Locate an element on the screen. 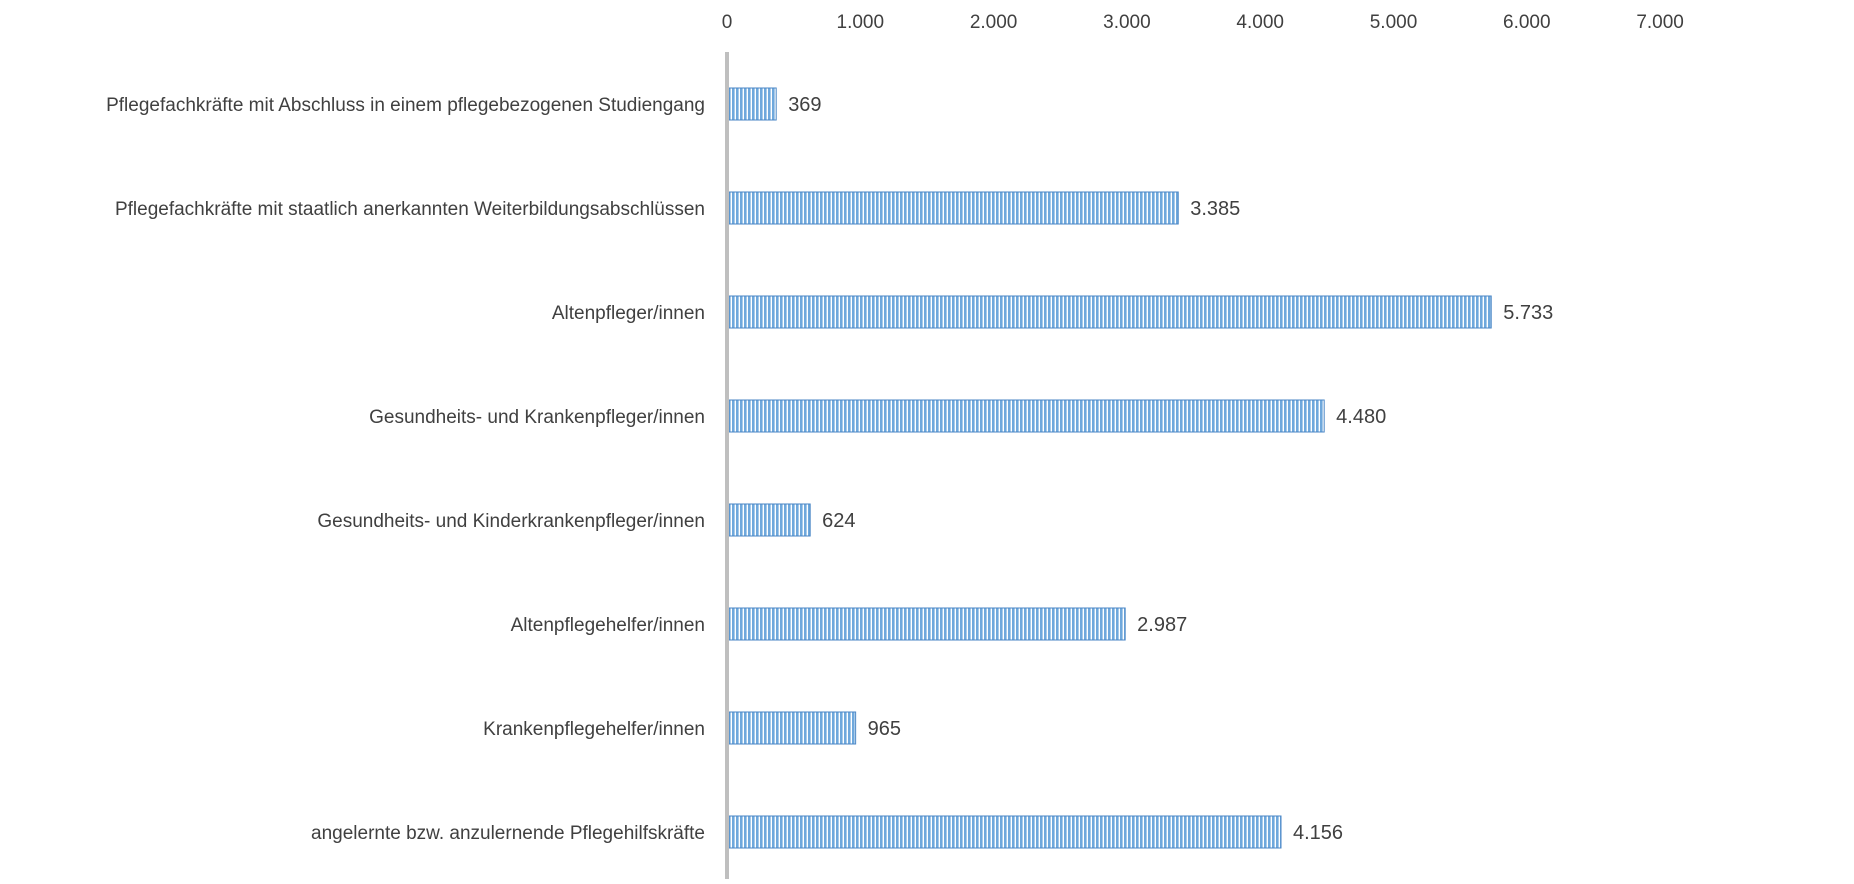 This screenshot has height=884, width=1854. x-tick-label: 1.000 is located at coordinates (861, 22).